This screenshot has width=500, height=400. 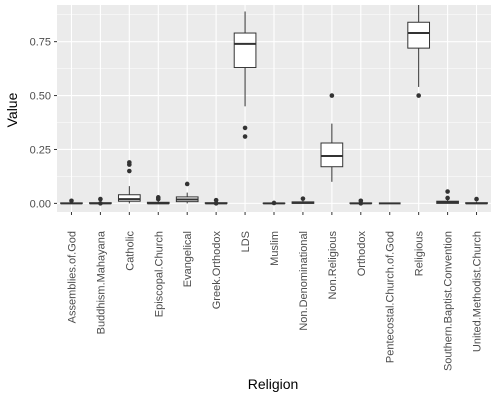 I want to click on x-tick-label: Non.Religious, so click(x=333, y=265).